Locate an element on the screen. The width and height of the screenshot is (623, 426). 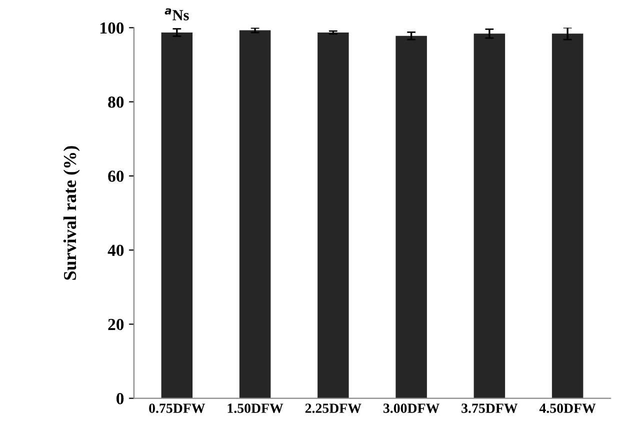
y-tick-label: 80 is located at coordinates (116, 102).